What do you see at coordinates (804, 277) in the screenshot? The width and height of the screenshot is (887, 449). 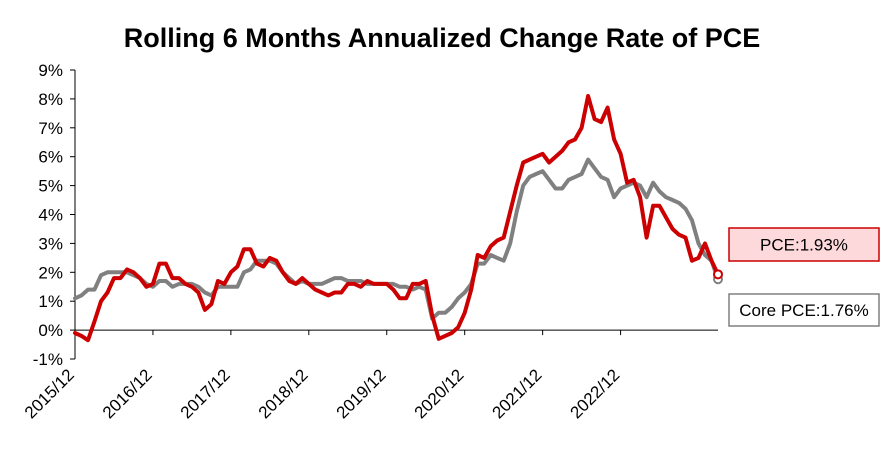 I see `end-labels: PCE:1.93% Core PCE:1.76%` at bounding box center [804, 277].